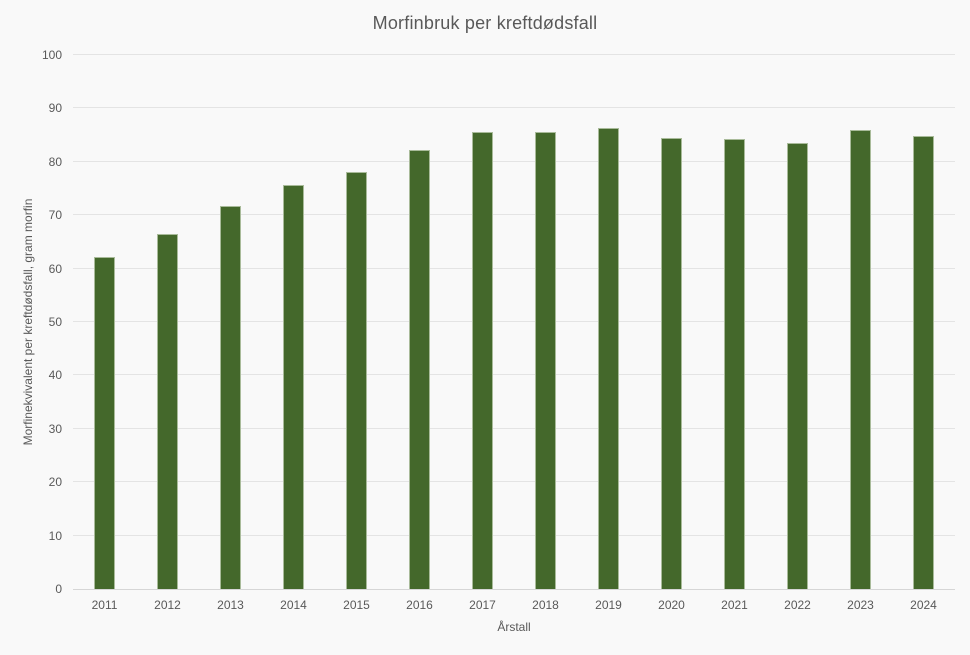 The image size is (970, 655). I want to click on y-tick-label-50: 50, so click(55, 322).